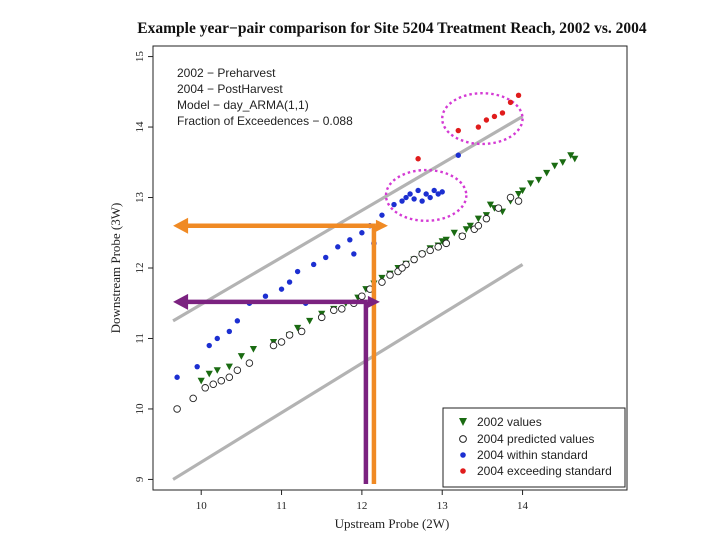 The width and height of the screenshot is (720, 540). Describe the element at coordinates (140, 268) in the screenshot. I see `y-tick-label: 12` at that location.